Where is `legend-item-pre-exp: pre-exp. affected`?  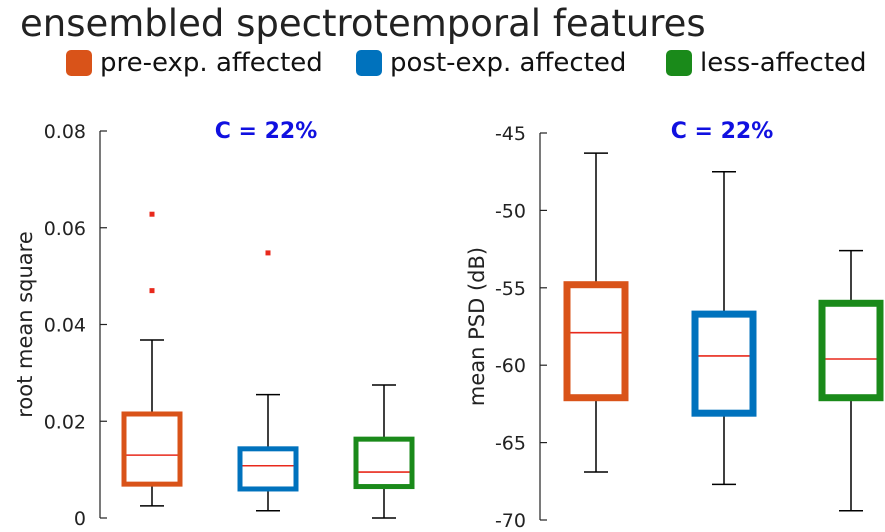 legend-item-pre-exp: pre-exp. affected is located at coordinates (194, 63).